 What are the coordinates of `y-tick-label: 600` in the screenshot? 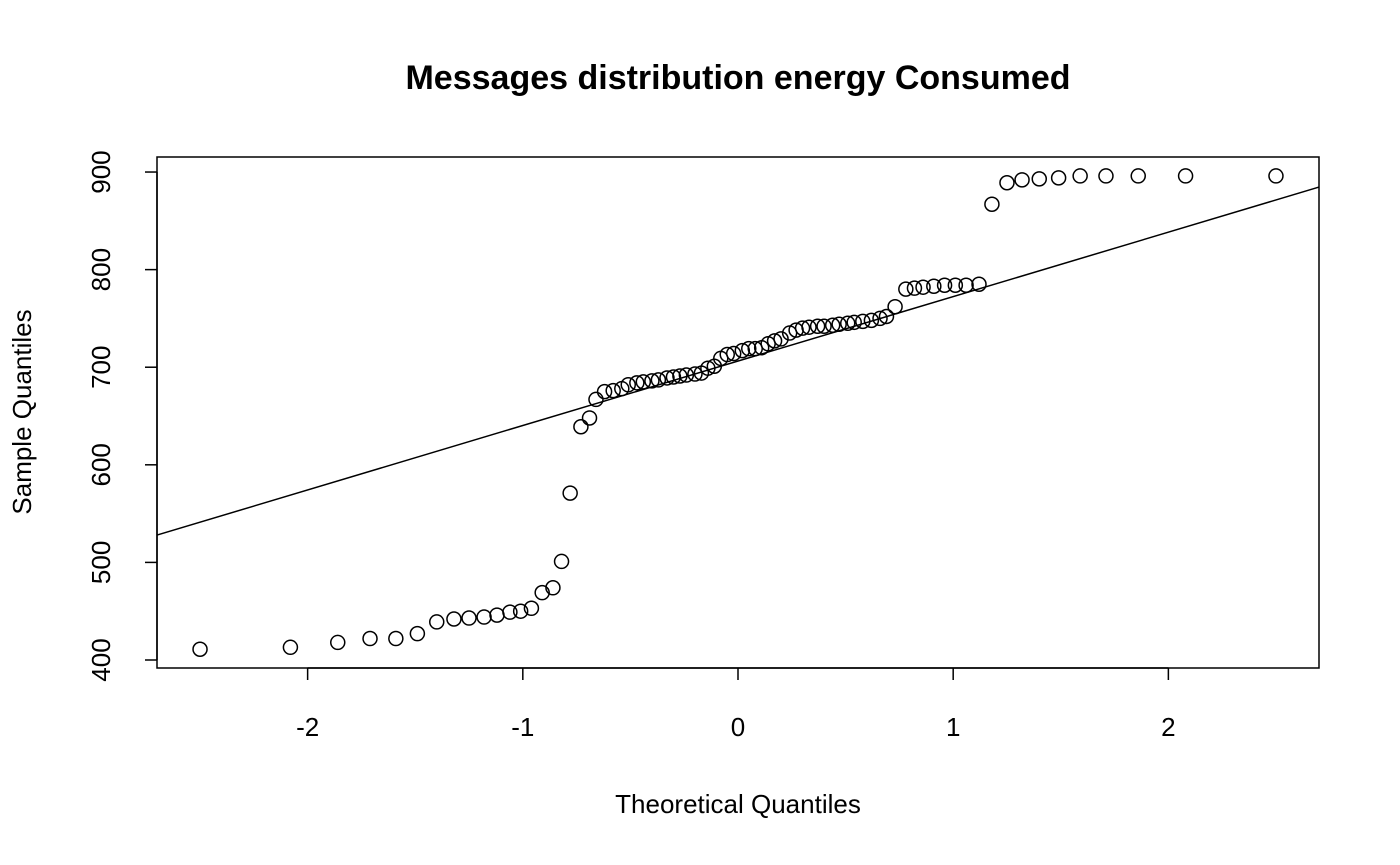 It's located at (101, 464).